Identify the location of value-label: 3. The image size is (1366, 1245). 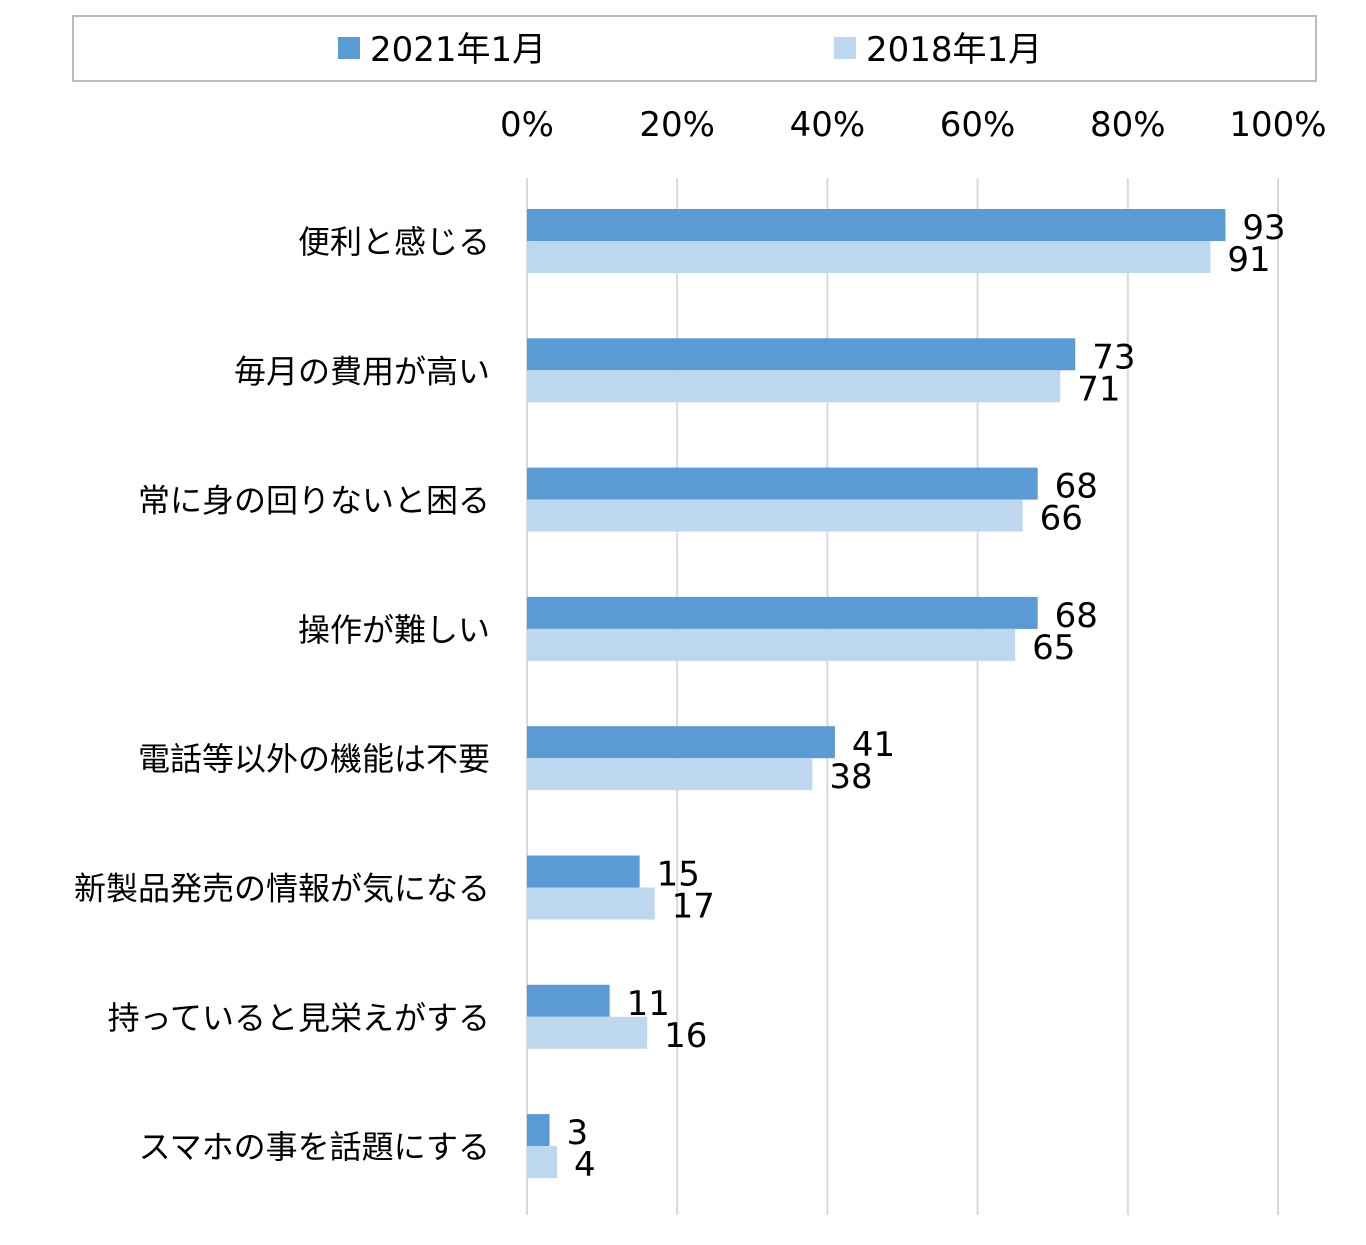
(578, 1133).